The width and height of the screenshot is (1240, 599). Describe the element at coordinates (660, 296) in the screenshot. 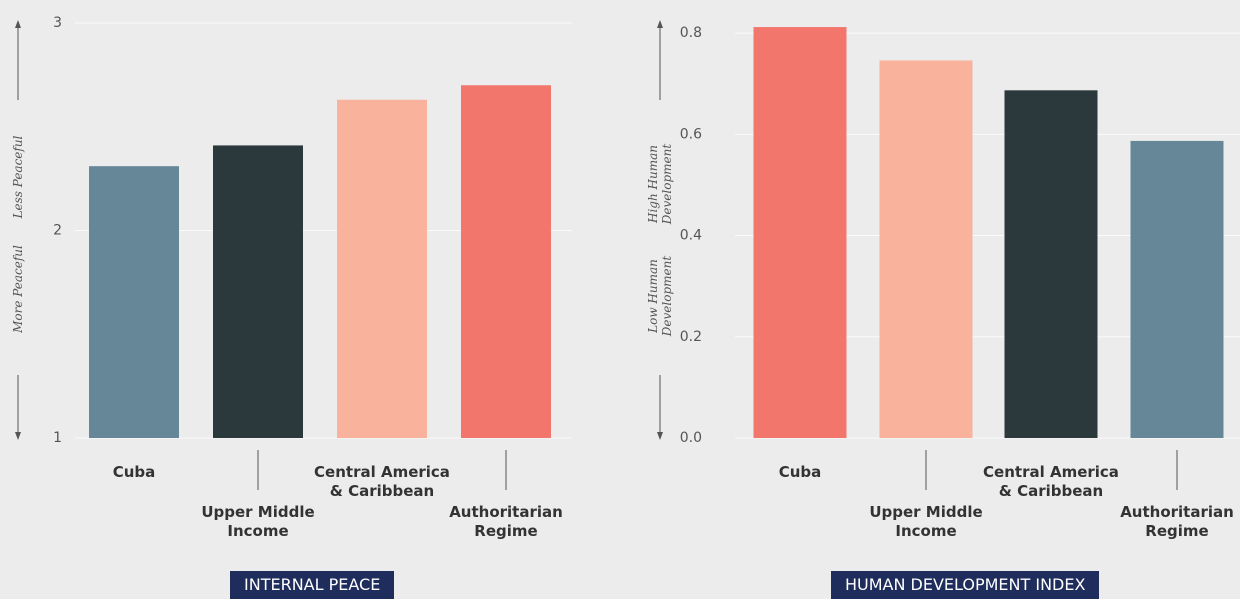

I see `axis-label: Low Human Development` at that location.